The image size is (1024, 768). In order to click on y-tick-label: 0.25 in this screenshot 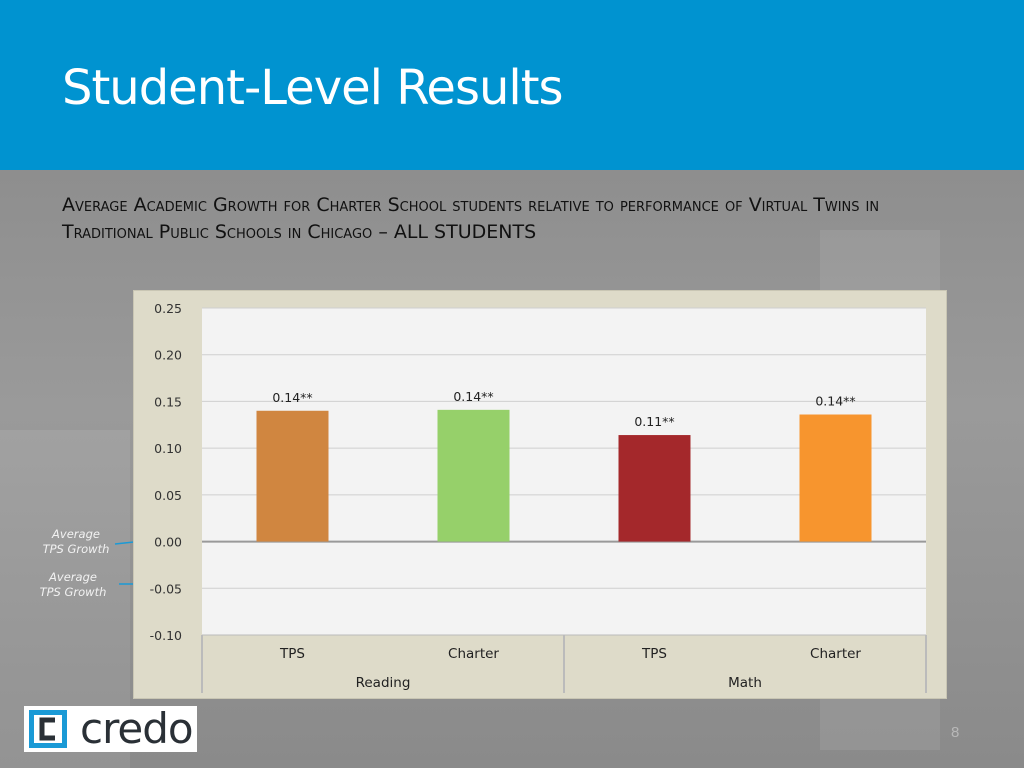, I will do `click(168, 308)`.